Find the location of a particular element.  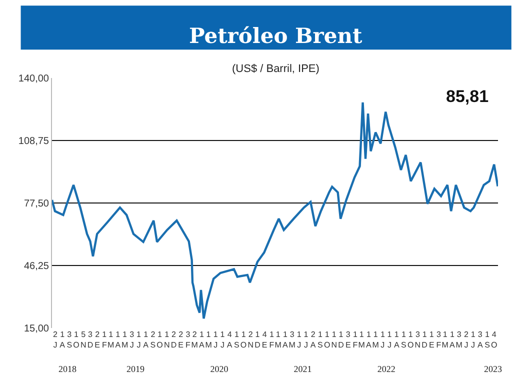

x2-tick-label: 2020 is located at coordinates (219, 369).